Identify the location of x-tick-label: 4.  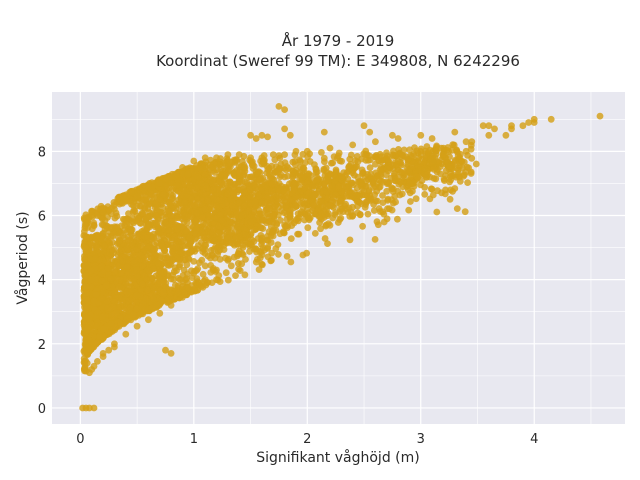
(534, 439).